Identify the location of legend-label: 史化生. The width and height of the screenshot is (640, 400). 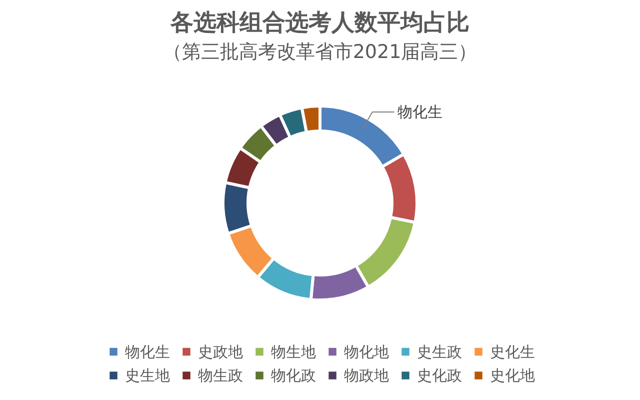
(512, 351).